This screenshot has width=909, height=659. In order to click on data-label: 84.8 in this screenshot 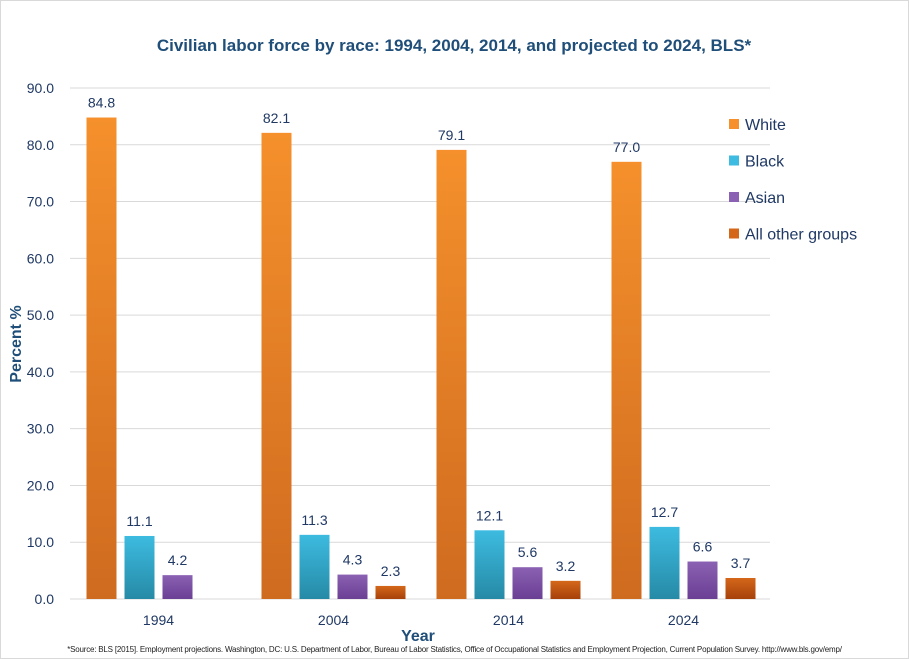, I will do `click(101, 103)`.